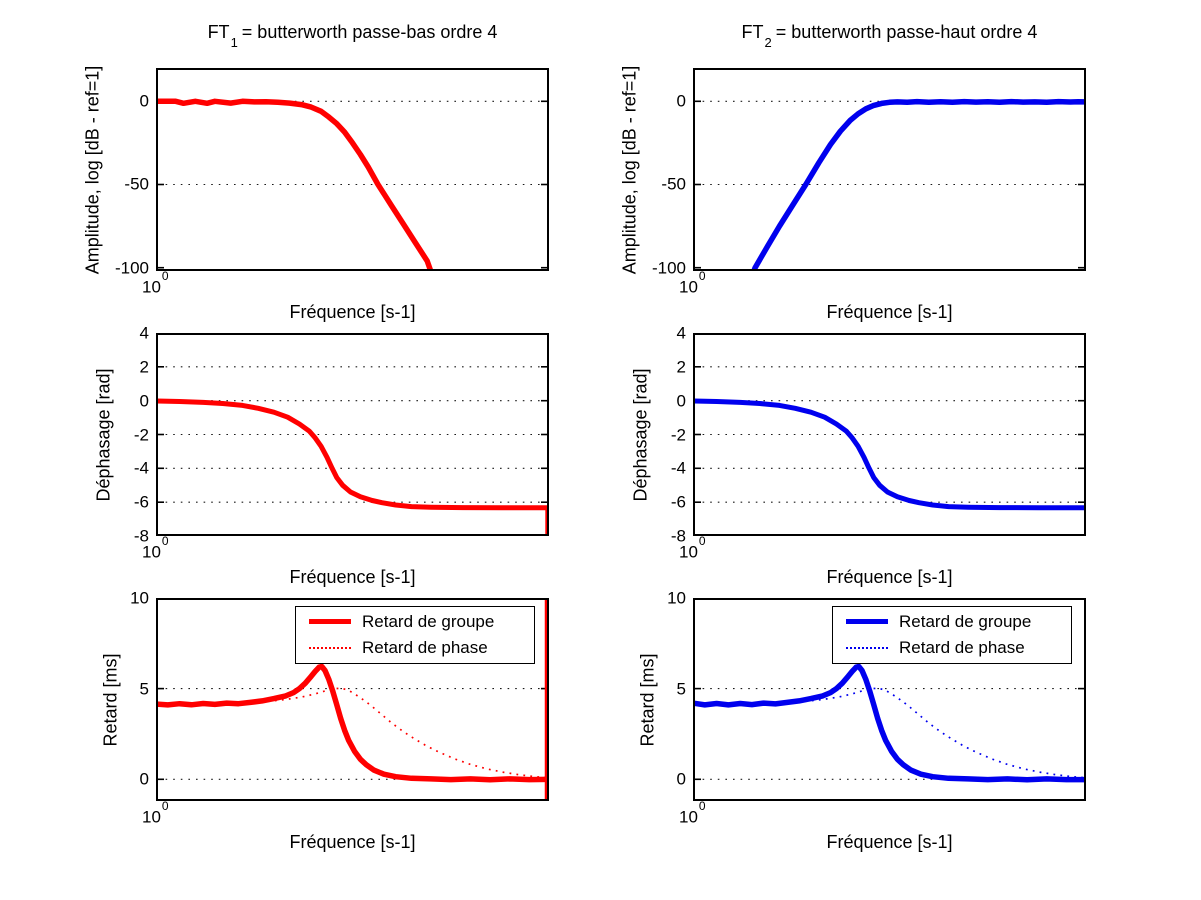 The width and height of the screenshot is (1201, 900). Describe the element at coordinates (234, 42) in the screenshot. I see `title-subscript: 1` at that location.